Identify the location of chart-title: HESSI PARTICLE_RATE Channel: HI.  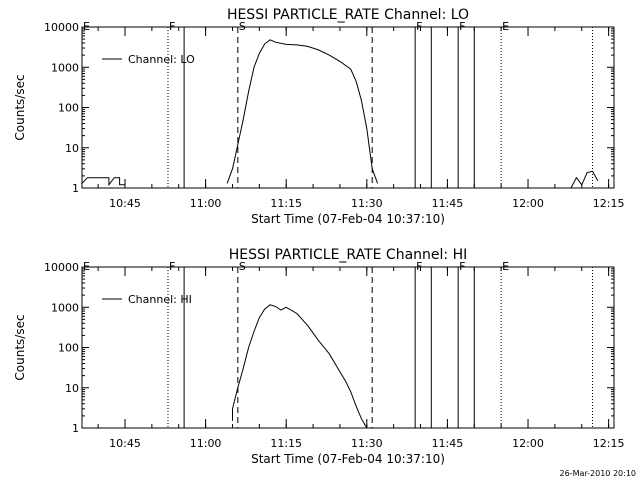
(348, 255).